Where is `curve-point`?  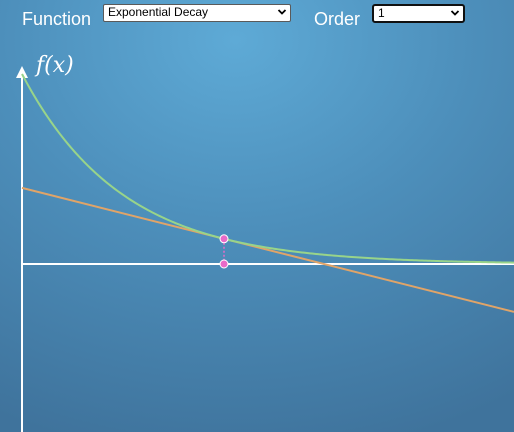
curve-point is located at coordinates (224, 239).